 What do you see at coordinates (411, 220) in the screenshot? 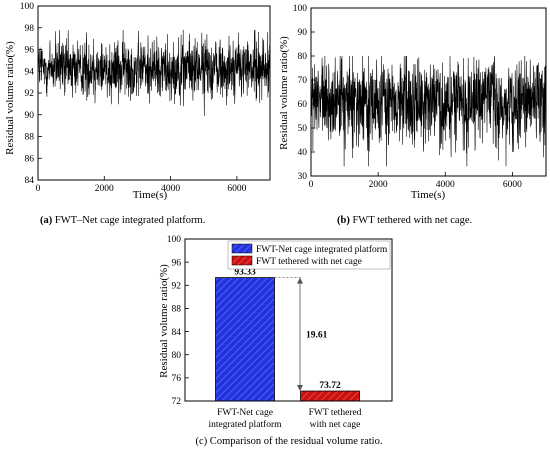
I see `panel-b-caption-text: FWT tethered with net cage.` at bounding box center [411, 220].